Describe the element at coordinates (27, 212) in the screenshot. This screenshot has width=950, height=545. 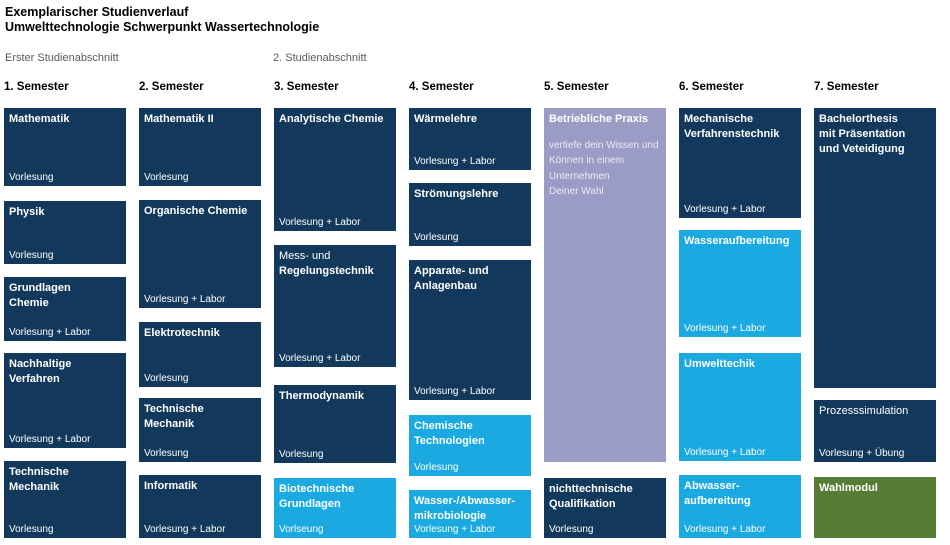
I see `course-title: Physik` at that location.